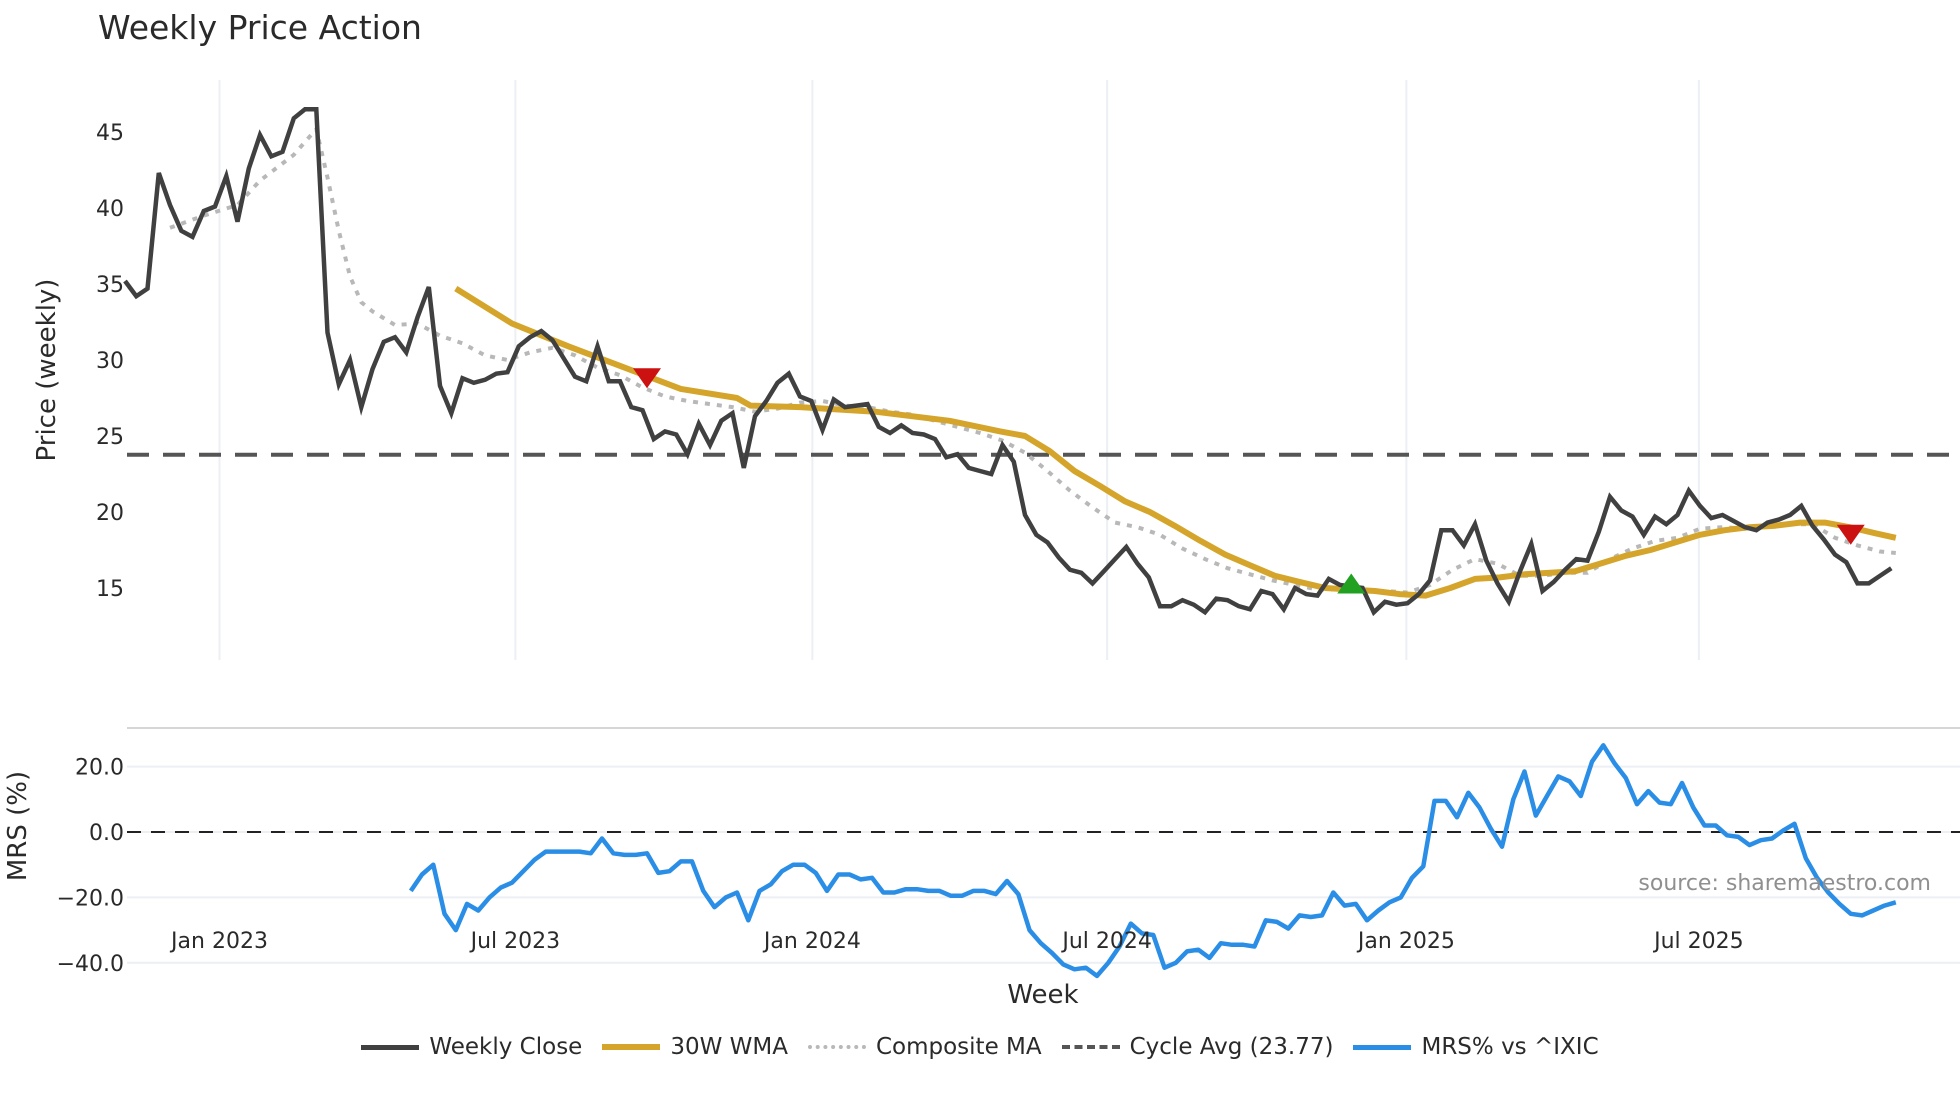  Describe the element at coordinates (1249, 481) in the screenshot. I see `signal-markers` at that location.